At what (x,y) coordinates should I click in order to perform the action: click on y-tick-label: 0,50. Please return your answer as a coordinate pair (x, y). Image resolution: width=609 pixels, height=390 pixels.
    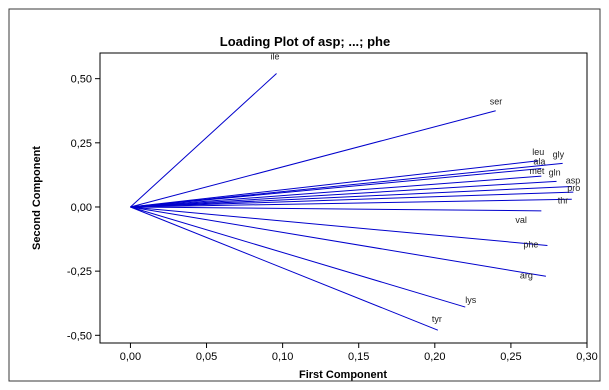
    Looking at the image, I should click on (81, 80).